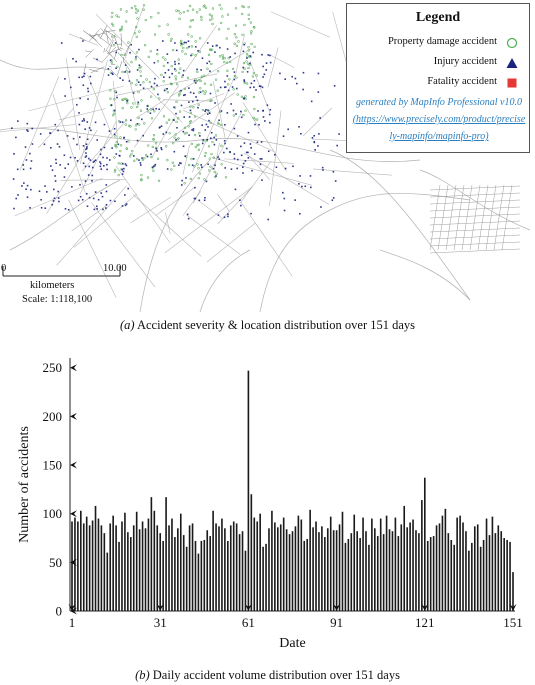 Image resolution: width=535 pixels, height=685 pixels. Describe the element at coordinates (336, 622) in the screenshot. I see `x-tick-label-91: 91` at that location.